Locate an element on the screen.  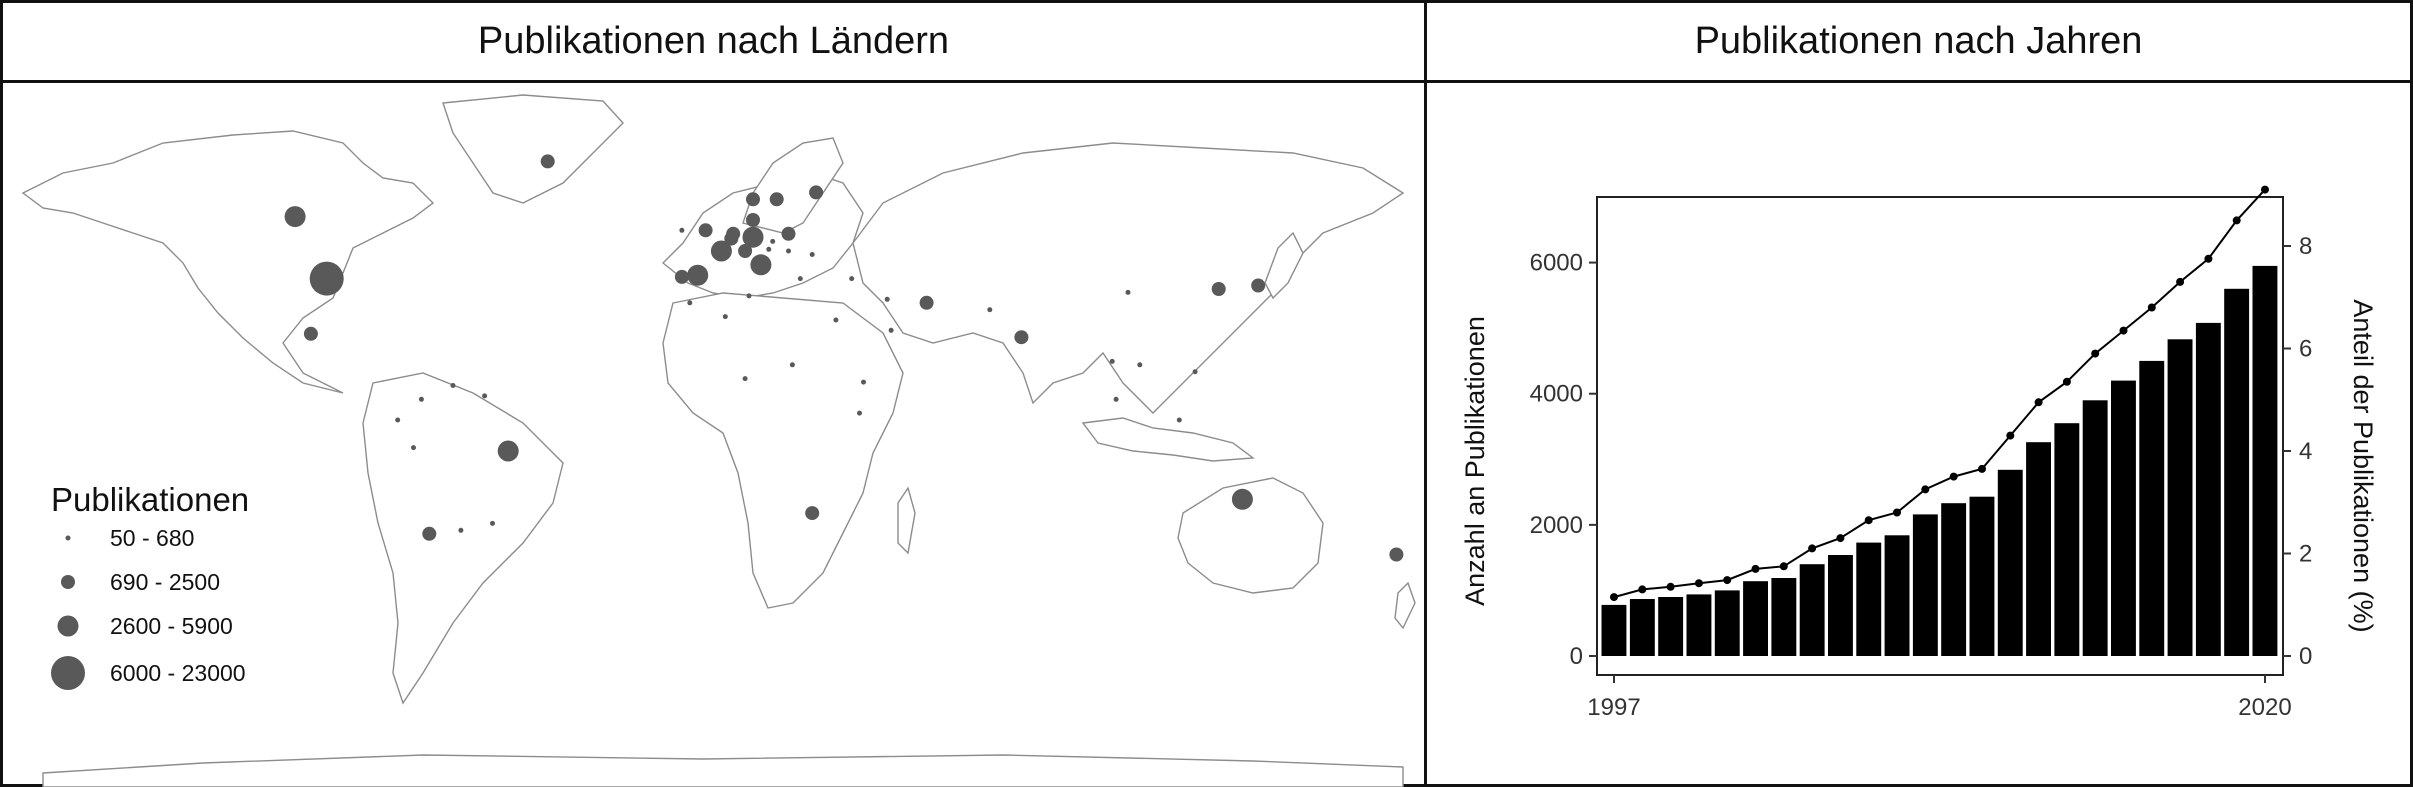
y2-axis-title: Anteil der Publikationen (%) is located at coordinates (2363, 465).